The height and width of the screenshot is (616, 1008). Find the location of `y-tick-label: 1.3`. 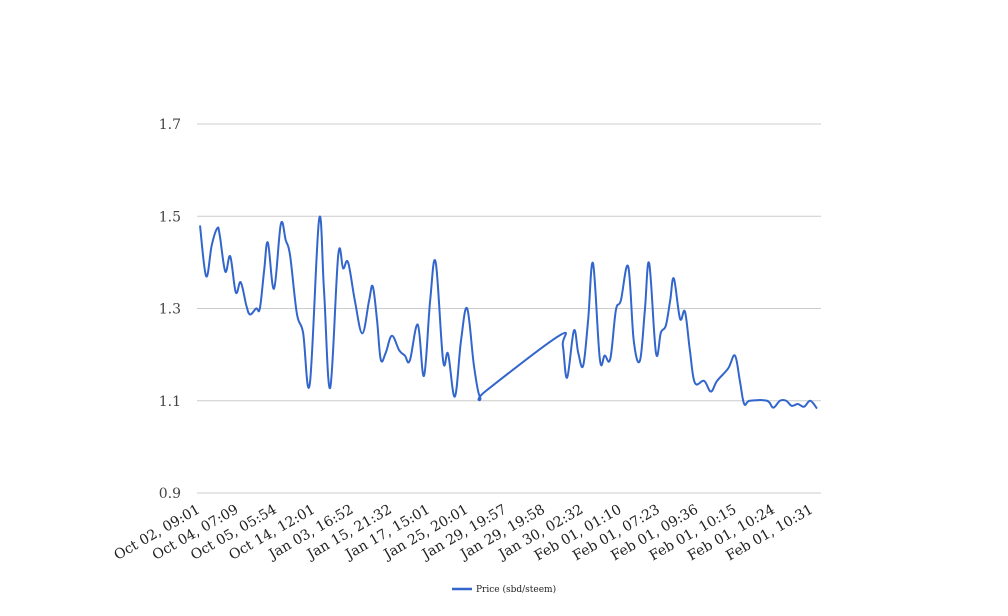

y-tick-label: 1.3 is located at coordinates (170, 310).